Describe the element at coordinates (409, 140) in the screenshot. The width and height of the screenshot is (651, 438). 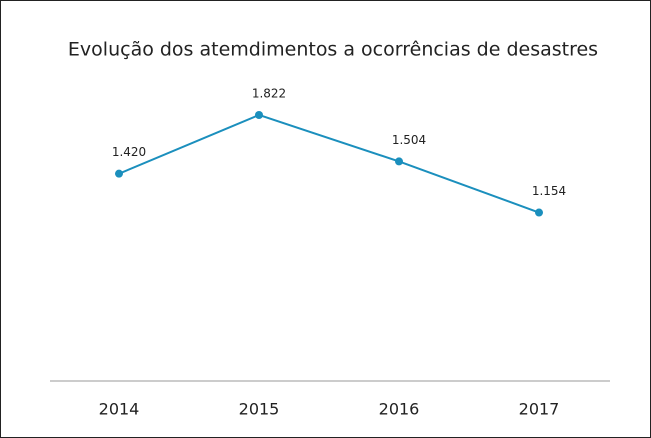
I see `data-label: 1.504` at that location.